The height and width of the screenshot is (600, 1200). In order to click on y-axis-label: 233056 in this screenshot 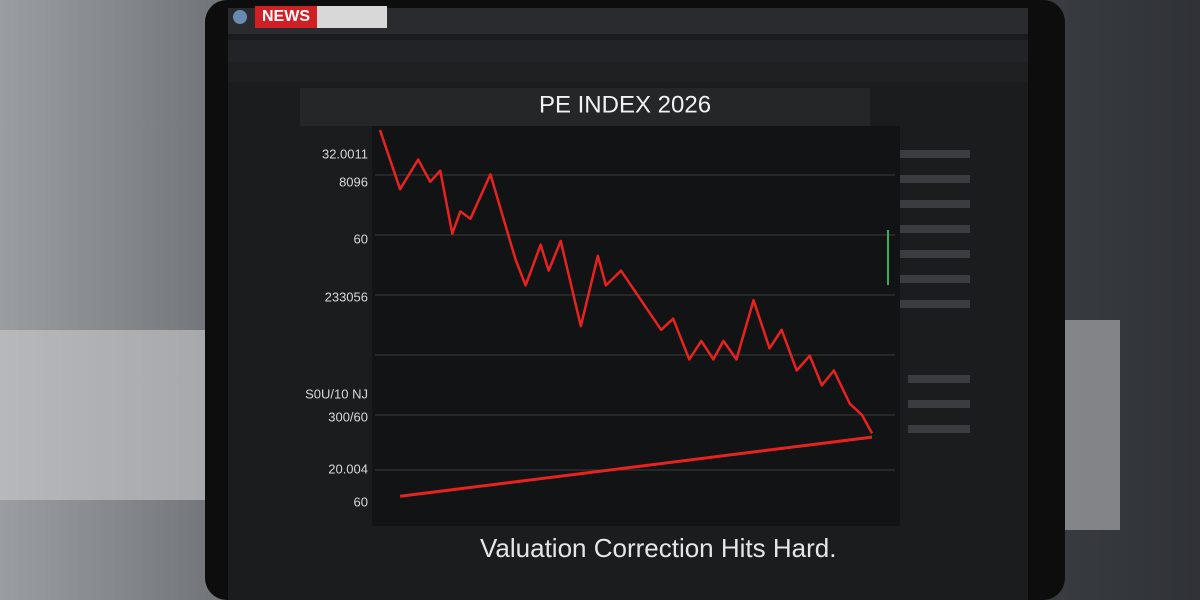, I will do `click(346, 296)`.